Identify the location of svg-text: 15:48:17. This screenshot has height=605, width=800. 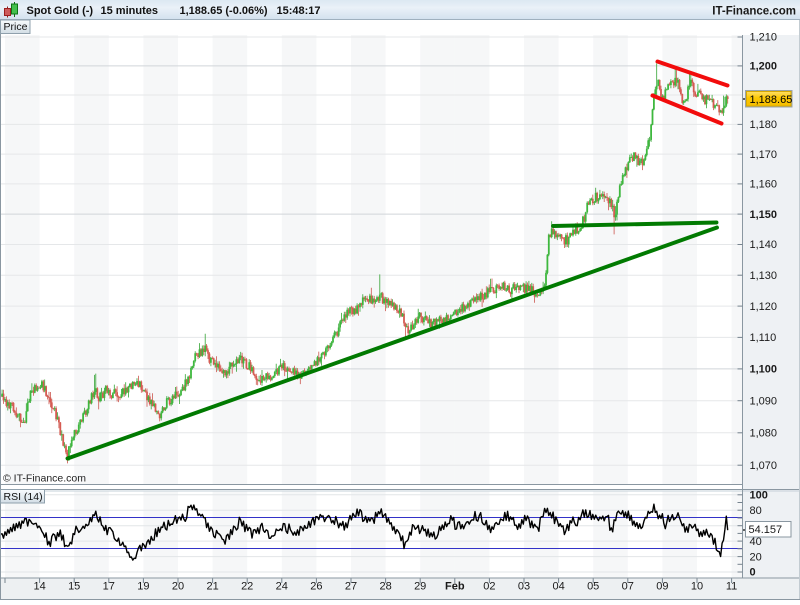
(299, 11).